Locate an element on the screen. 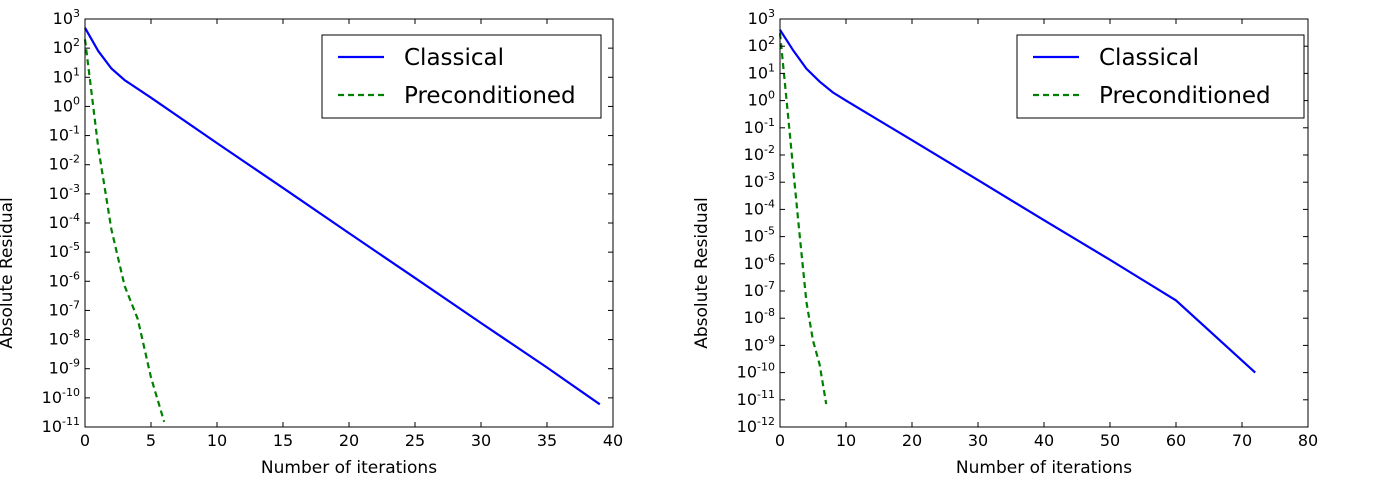 This screenshot has height=484, width=1375. x-tick-label: 80 is located at coordinates (1308, 440).